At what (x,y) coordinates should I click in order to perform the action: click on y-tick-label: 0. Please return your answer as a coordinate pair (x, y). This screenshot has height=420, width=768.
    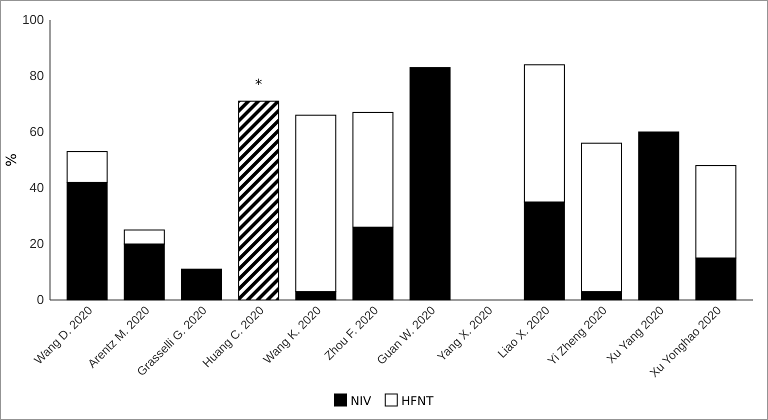
    Looking at the image, I should click on (40, 300).